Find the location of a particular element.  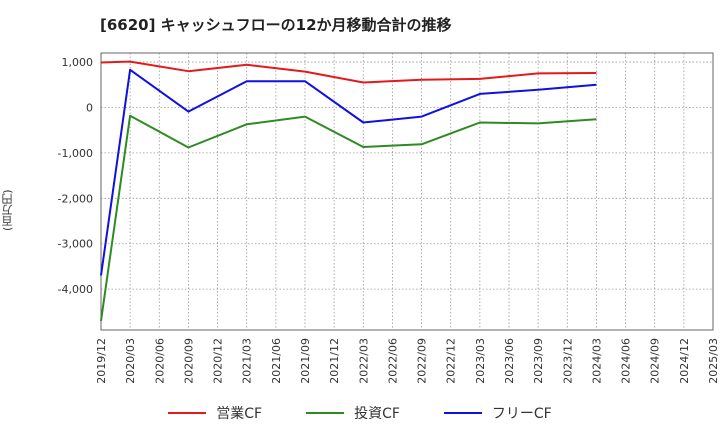

x-tick-label: 2024/06 is located at coordinates (626, 361).